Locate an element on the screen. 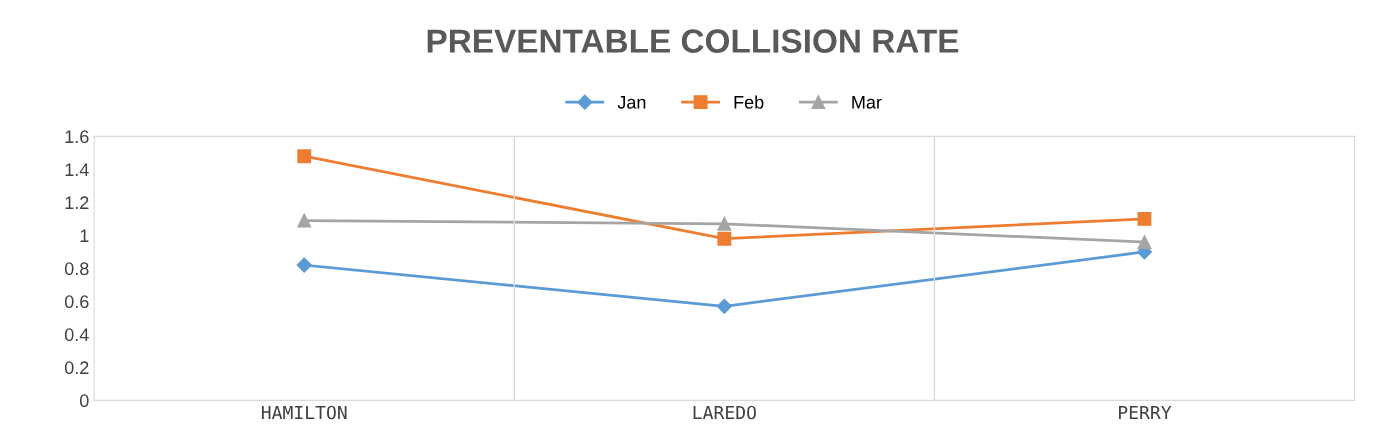  y-tick-label: 1.4 is located at coordinates (77, 169).